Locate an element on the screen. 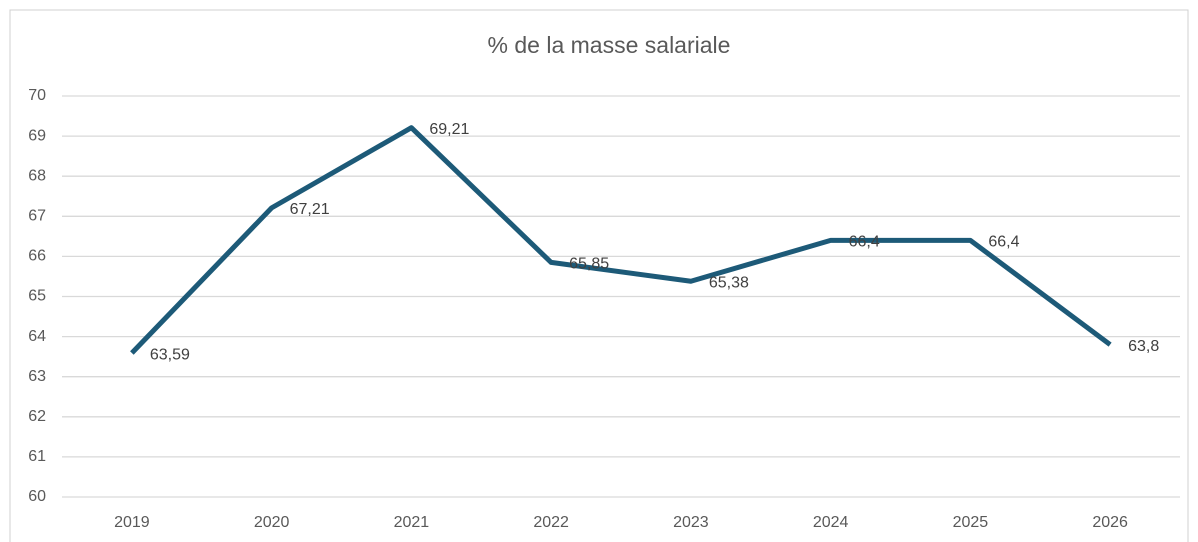 This screenshot has height=542, width=1198. x-tick-label: 2021 is located at coordinates (412, 522).